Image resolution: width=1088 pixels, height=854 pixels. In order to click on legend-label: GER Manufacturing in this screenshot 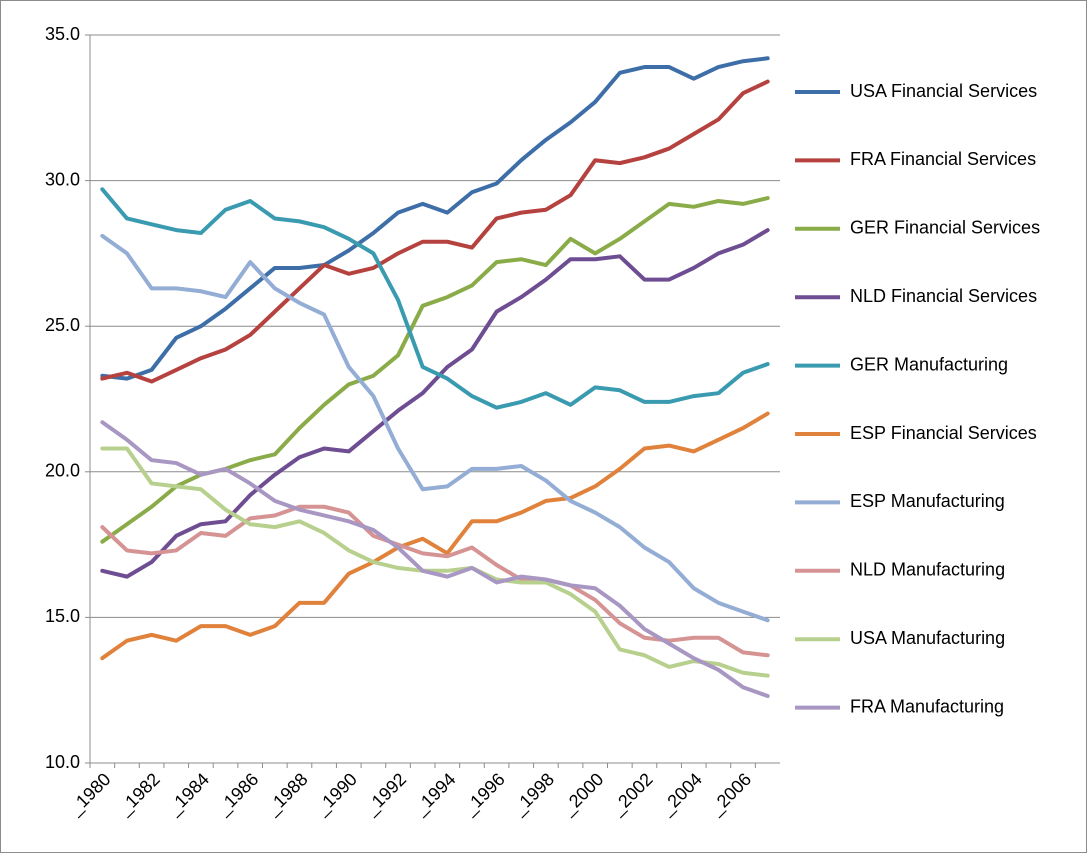, I will do `click(929, 364)`.